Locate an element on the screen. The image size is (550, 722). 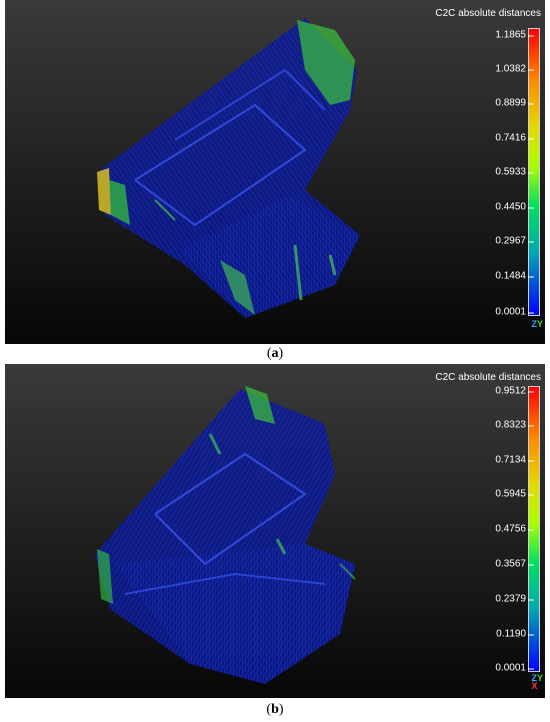
caption-letter: a is located at coordinates (275, 353).